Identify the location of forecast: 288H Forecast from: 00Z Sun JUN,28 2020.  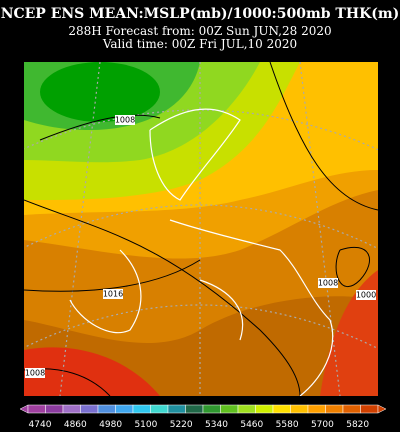
(199, 31).